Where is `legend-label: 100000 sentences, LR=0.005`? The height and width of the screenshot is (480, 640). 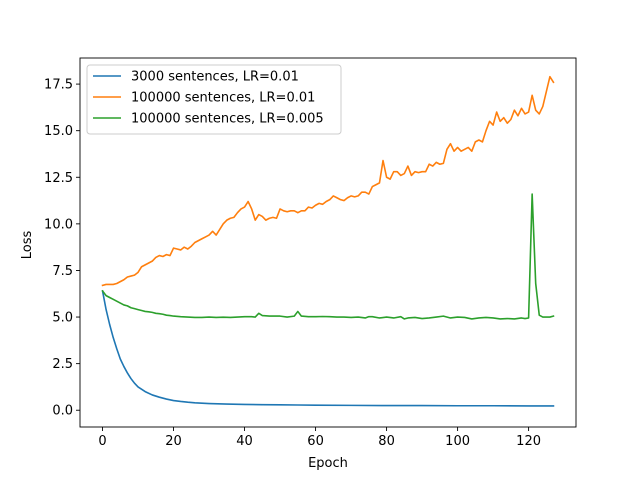 legend-label: 100000 sentences, LR=0.005 is located at coordinates (227, 119).